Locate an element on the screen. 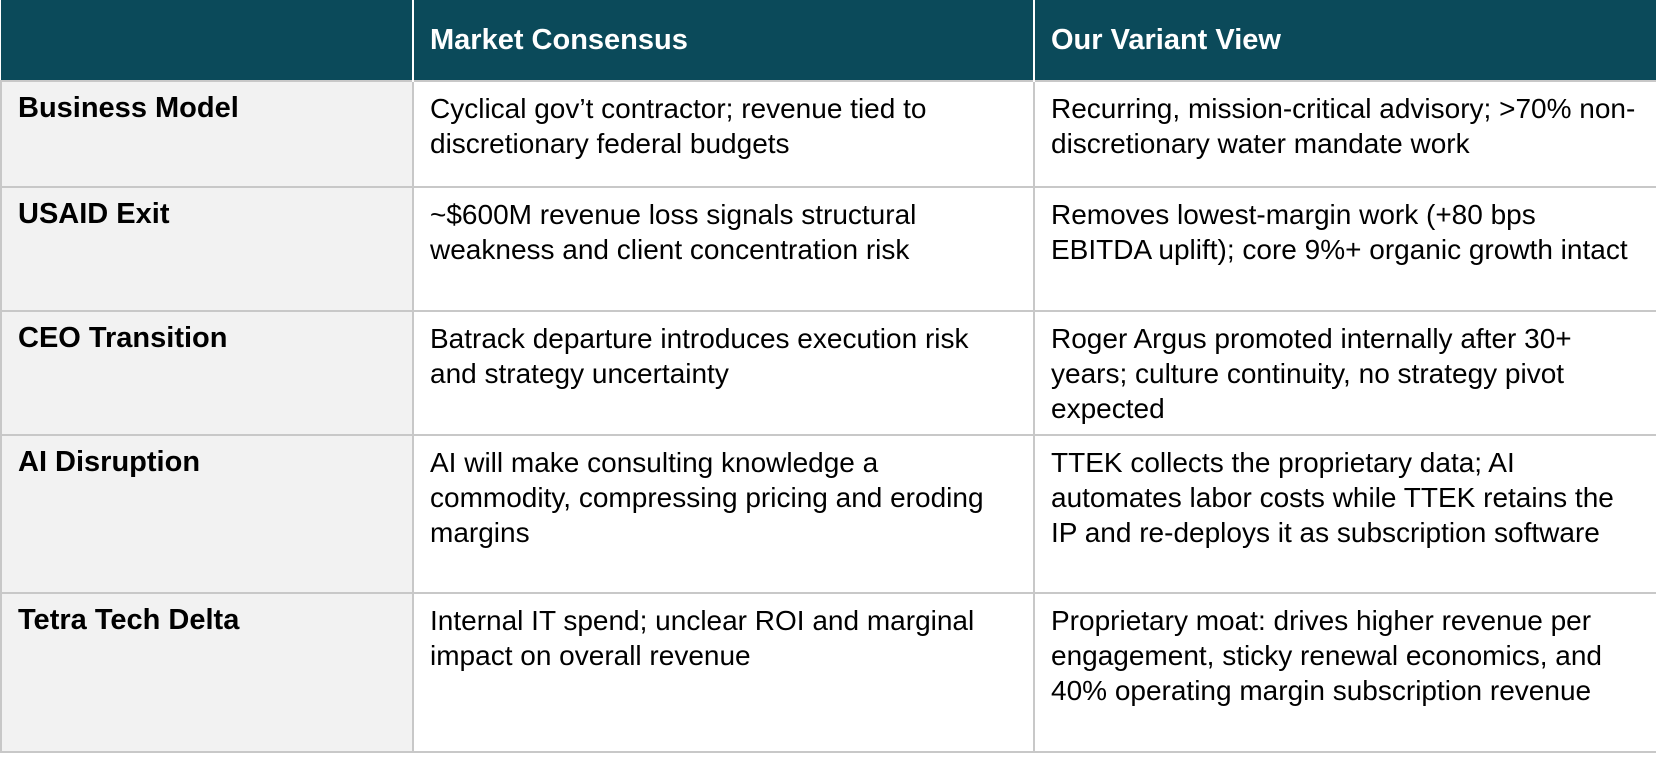 The height and width of the screenshot is (760, 1656). row-label: Business Model is located at coordinates (207, 134).